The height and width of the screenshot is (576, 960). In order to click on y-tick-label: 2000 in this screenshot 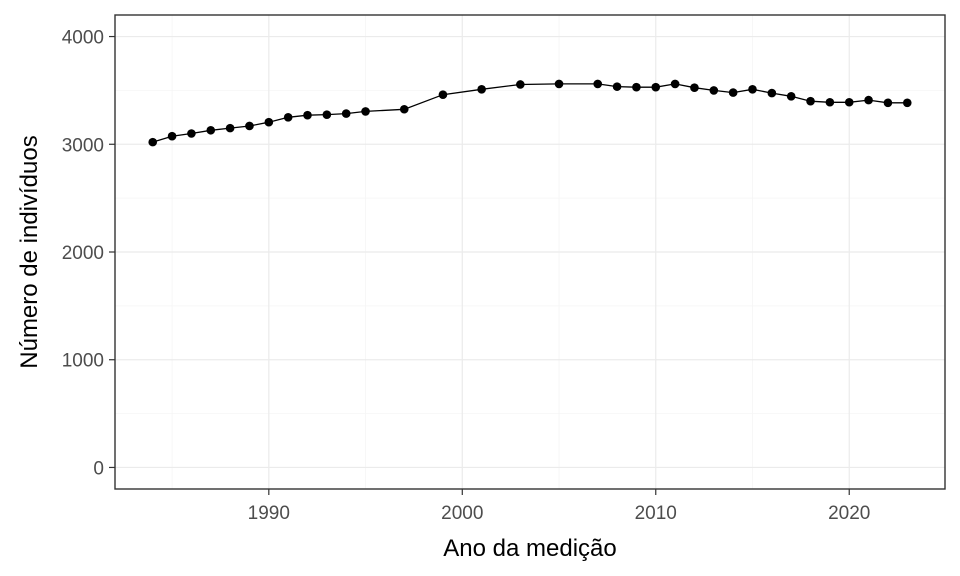, I will do `click(83, 253)`.